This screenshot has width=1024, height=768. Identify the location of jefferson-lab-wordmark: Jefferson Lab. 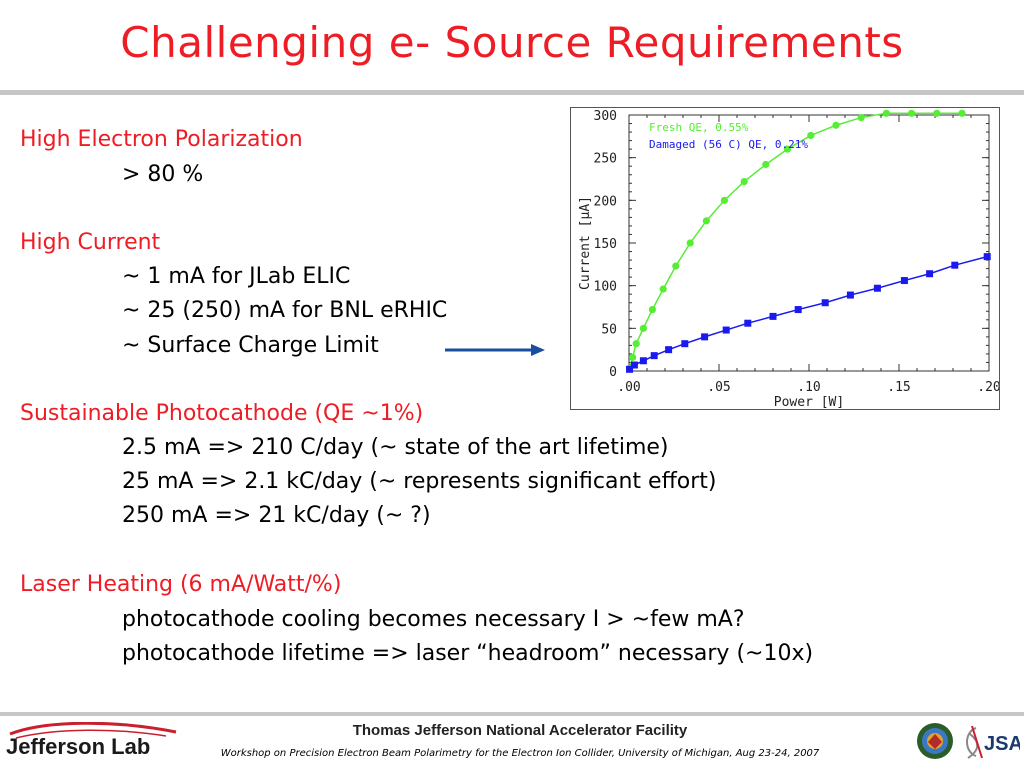
(78, 746).